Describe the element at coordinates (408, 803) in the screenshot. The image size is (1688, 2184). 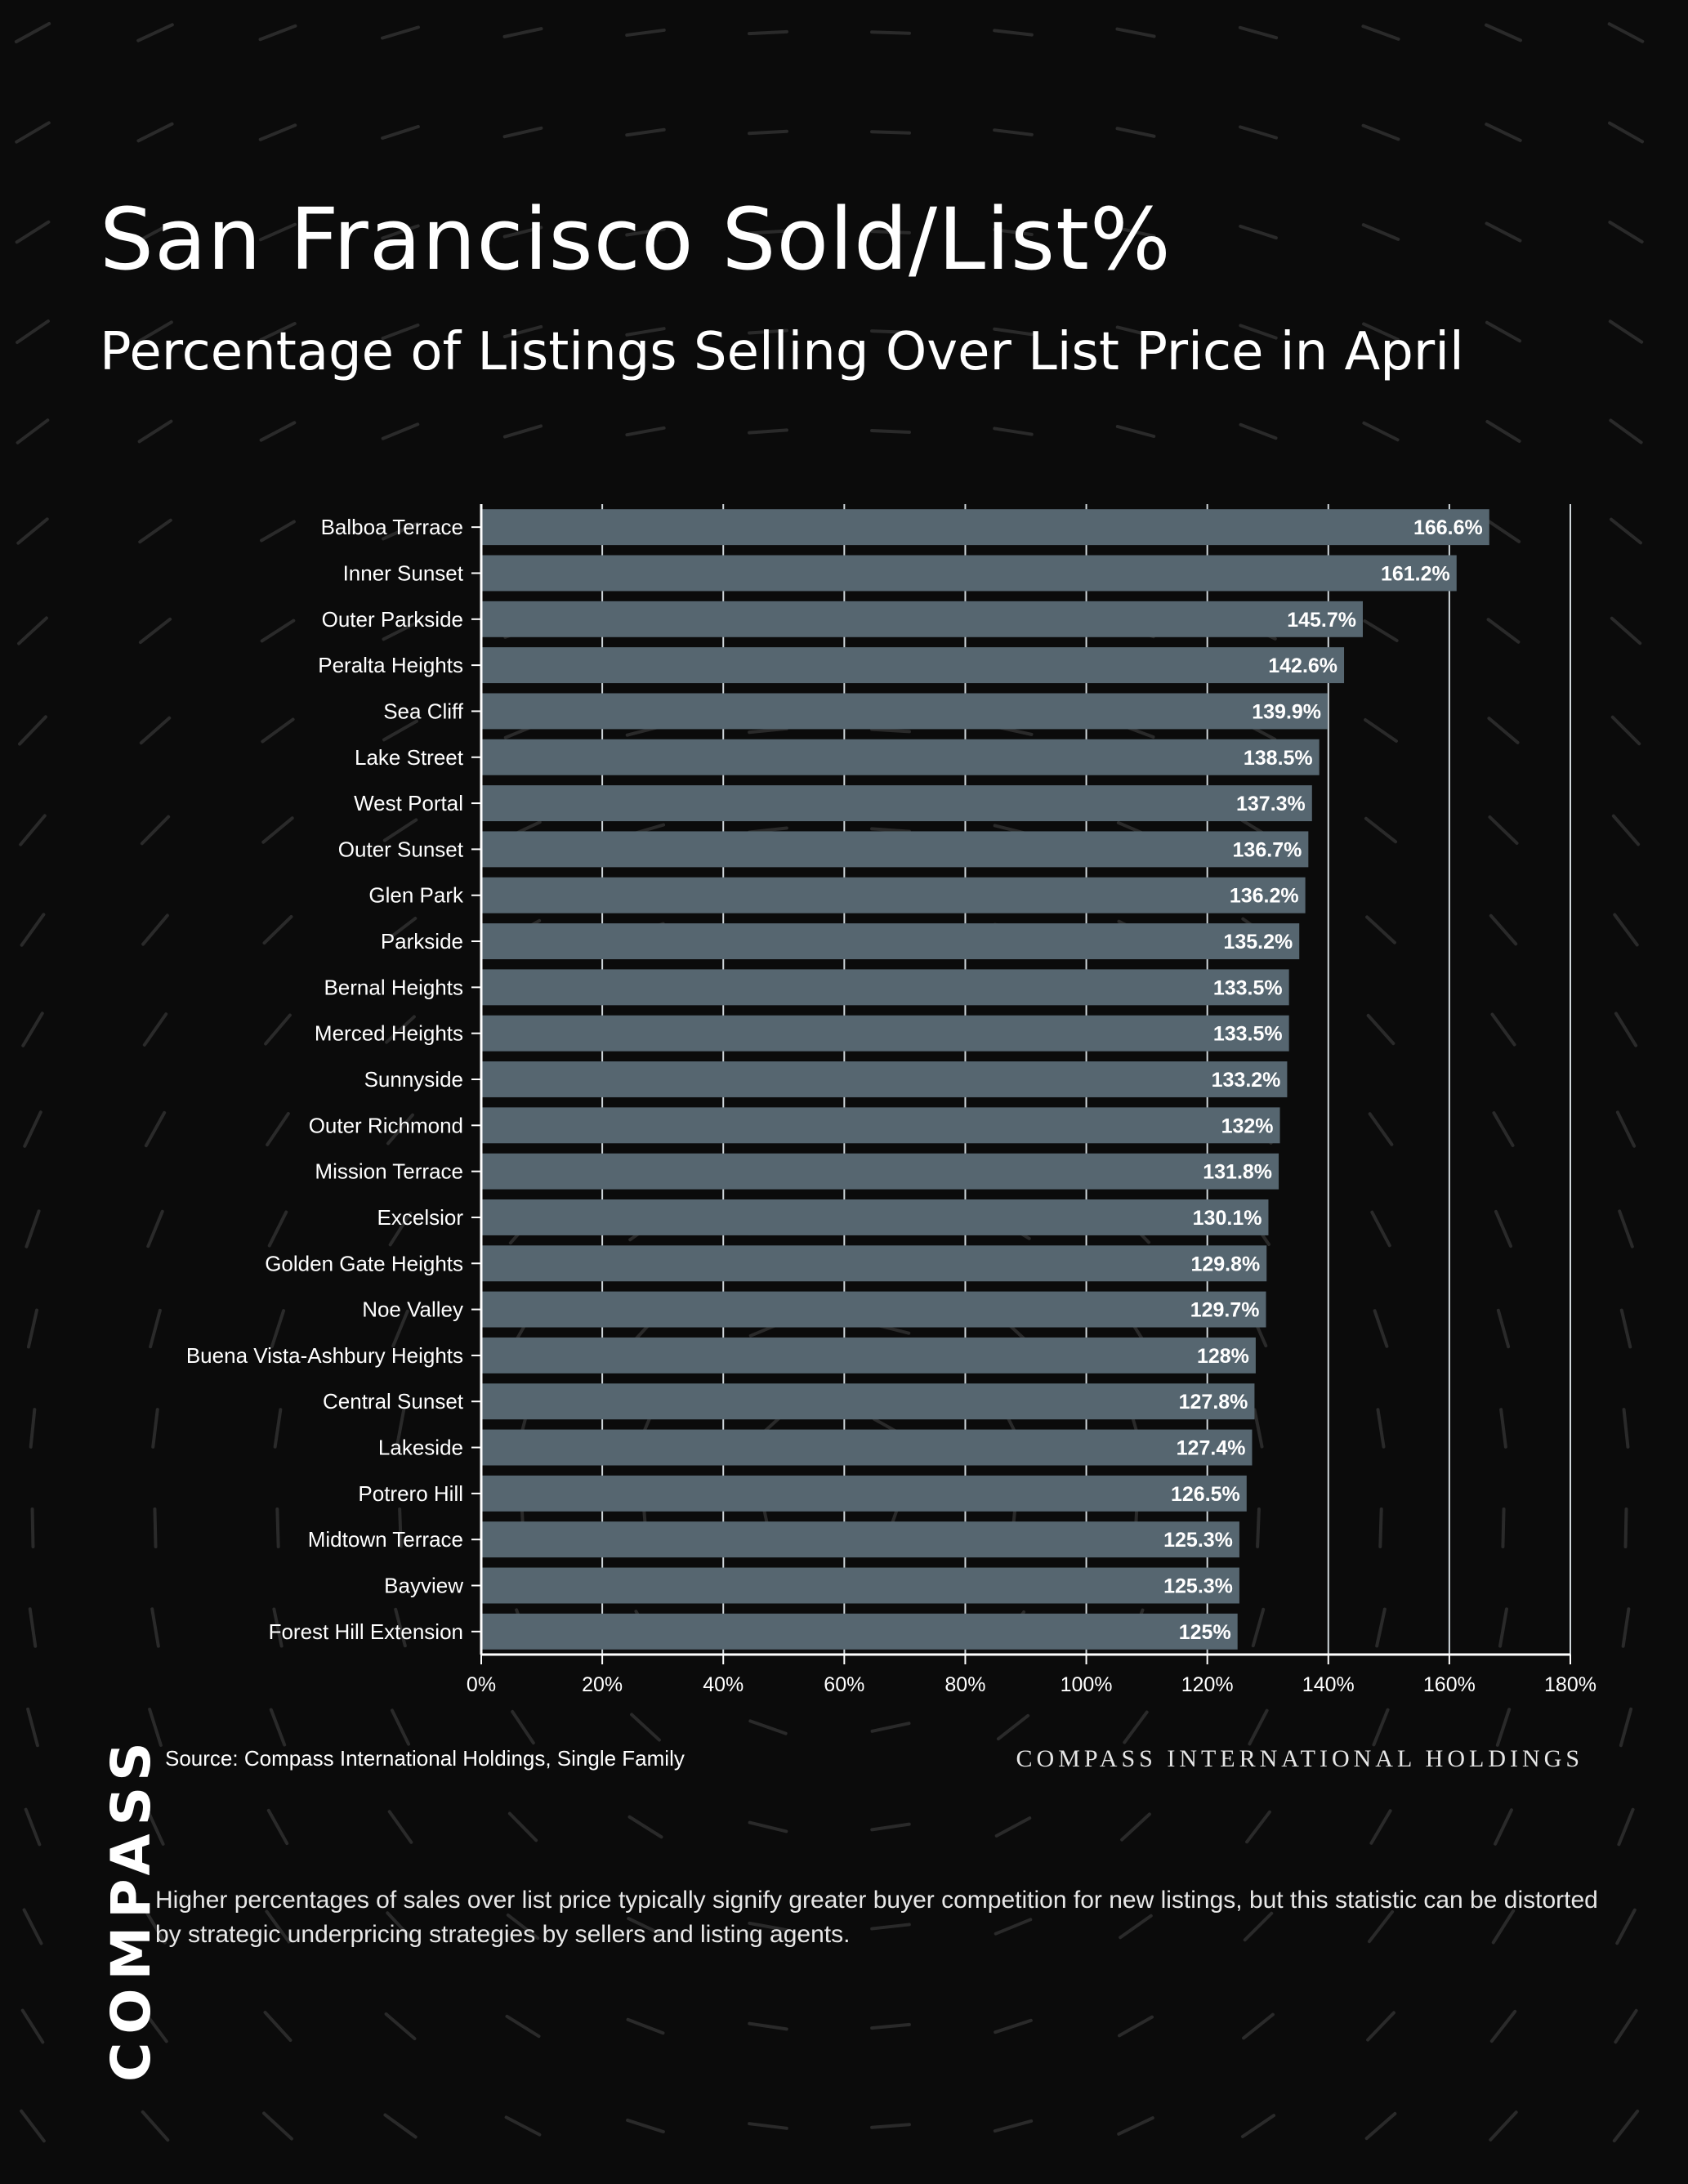
I see `category-label: West Portal` at that location.